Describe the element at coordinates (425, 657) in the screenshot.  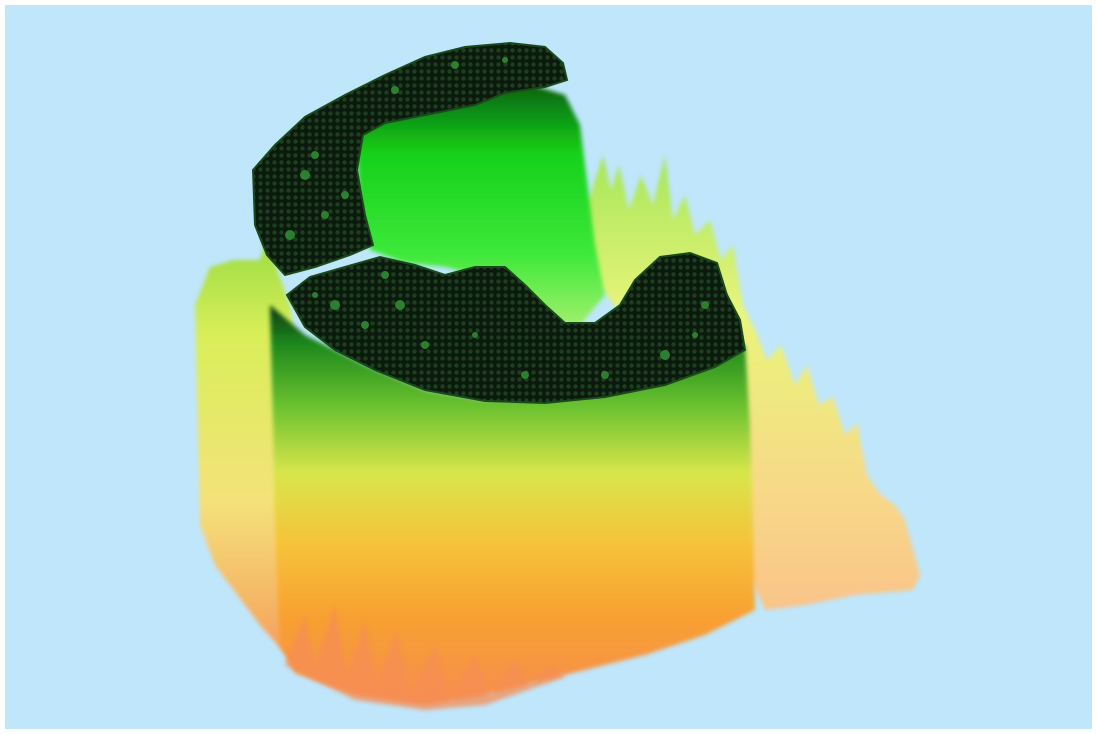
I see `bottom-spikes` at that location.